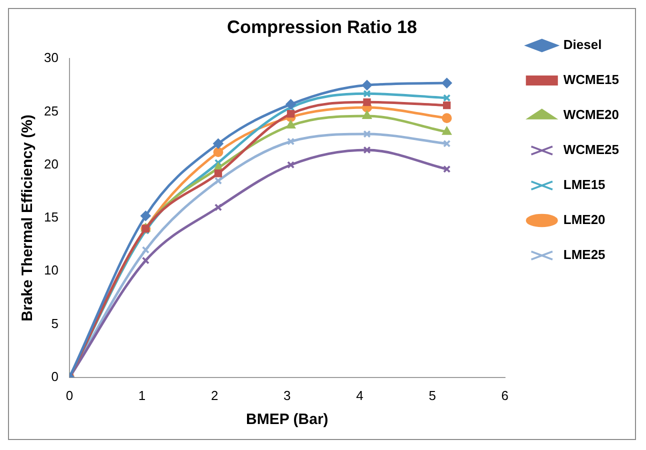  Describe the element at coordinates (51, 270) in the screenshot. I see `y-tick-label: 10` at that location.